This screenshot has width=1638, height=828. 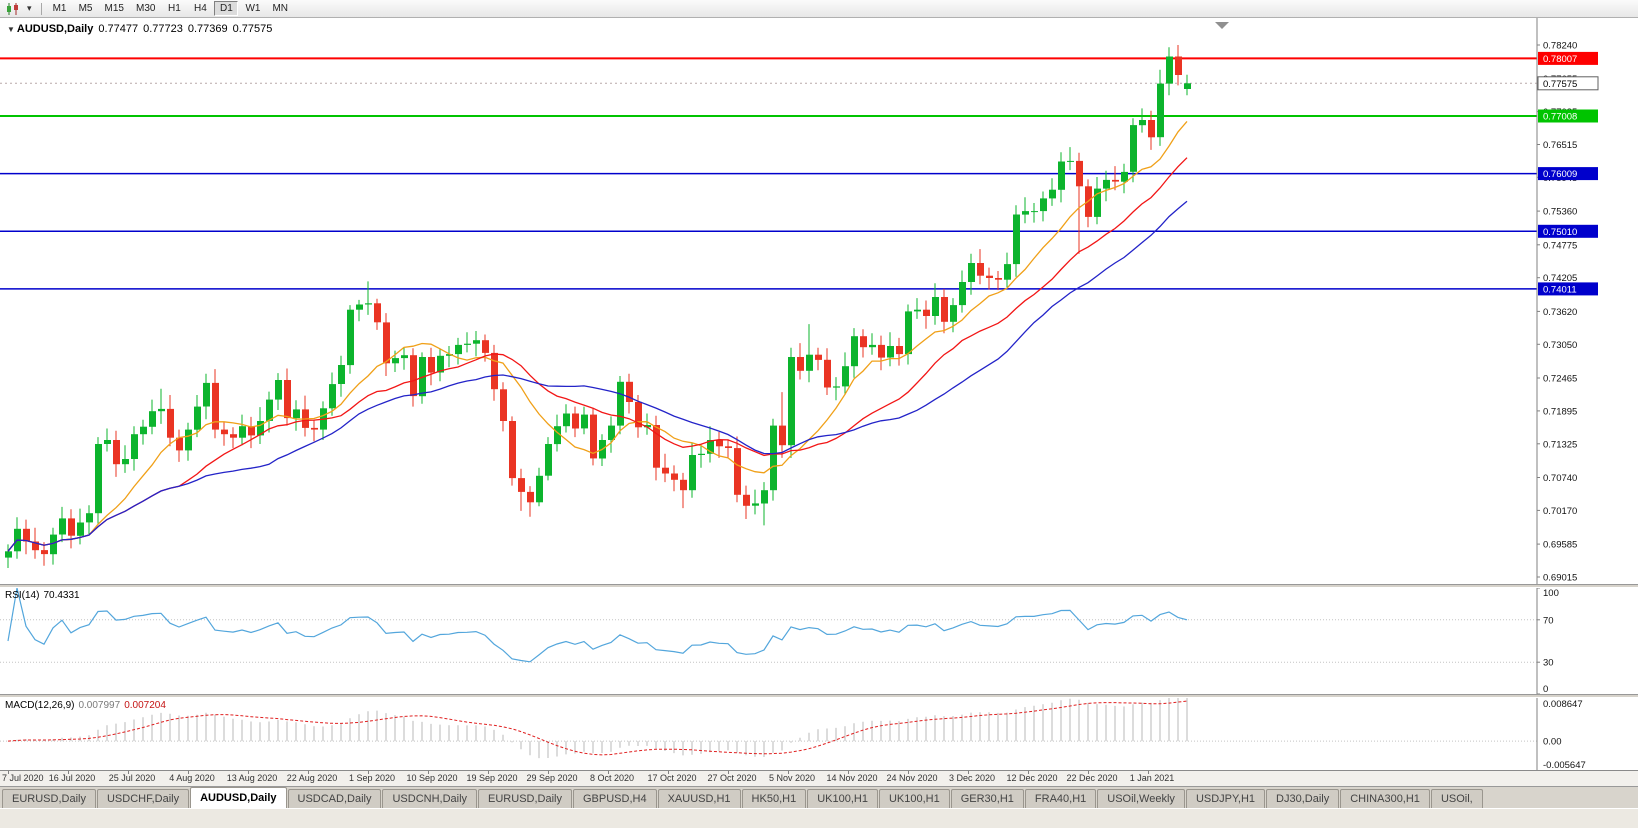 I want to click on rsi-scale-tick: 70, so click(x=1548, y=620).